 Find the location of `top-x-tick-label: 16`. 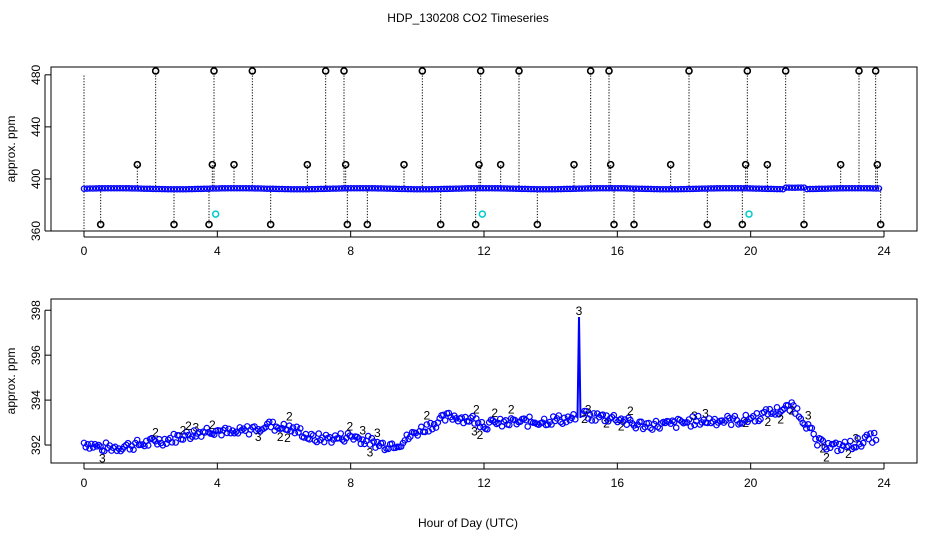

top-x-tick-label: 16 is located at coordinates (618, 251).